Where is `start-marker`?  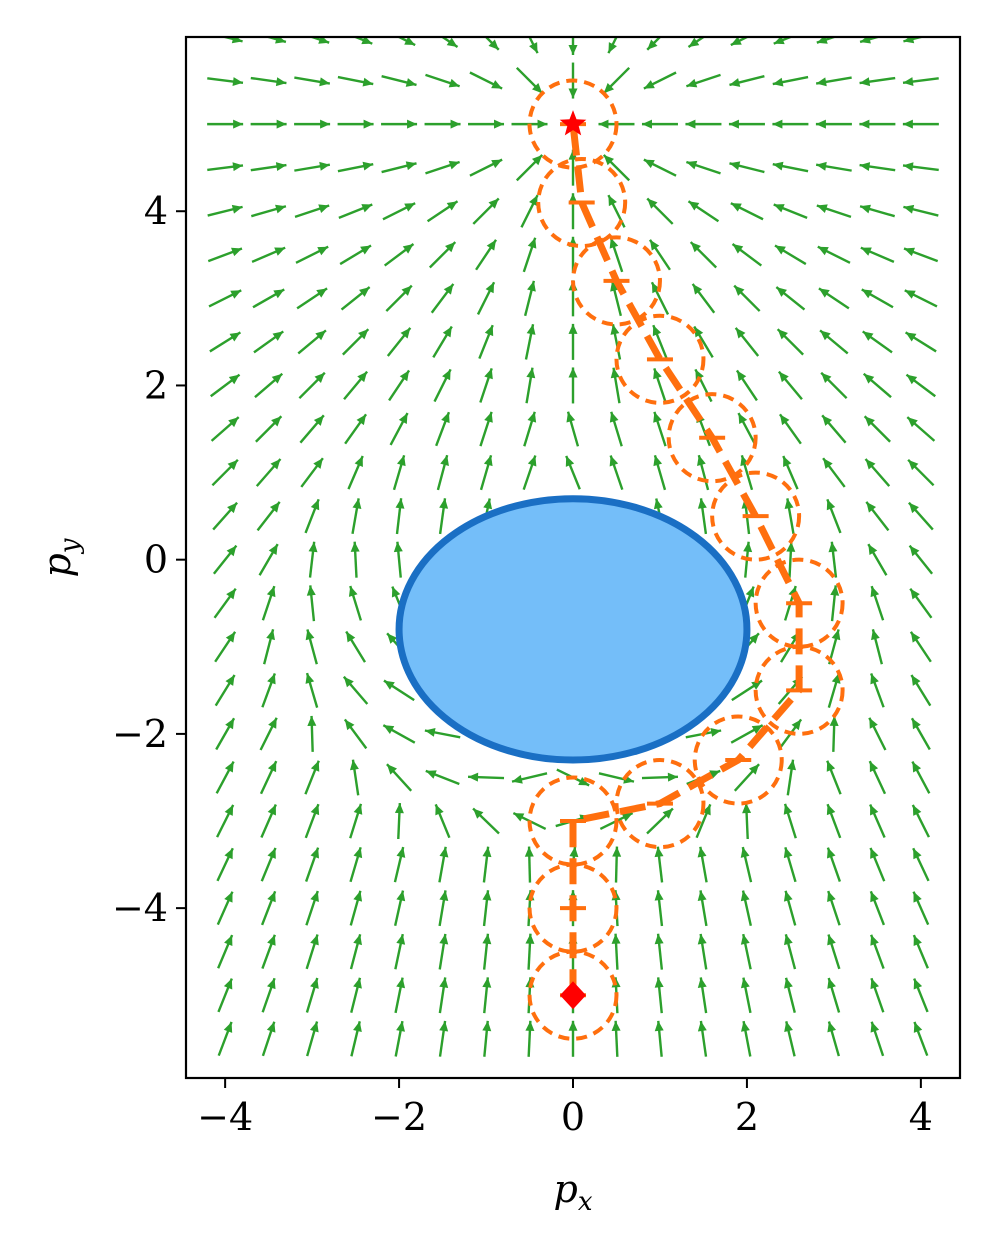 start-marker is located at coordinates (573, 995).